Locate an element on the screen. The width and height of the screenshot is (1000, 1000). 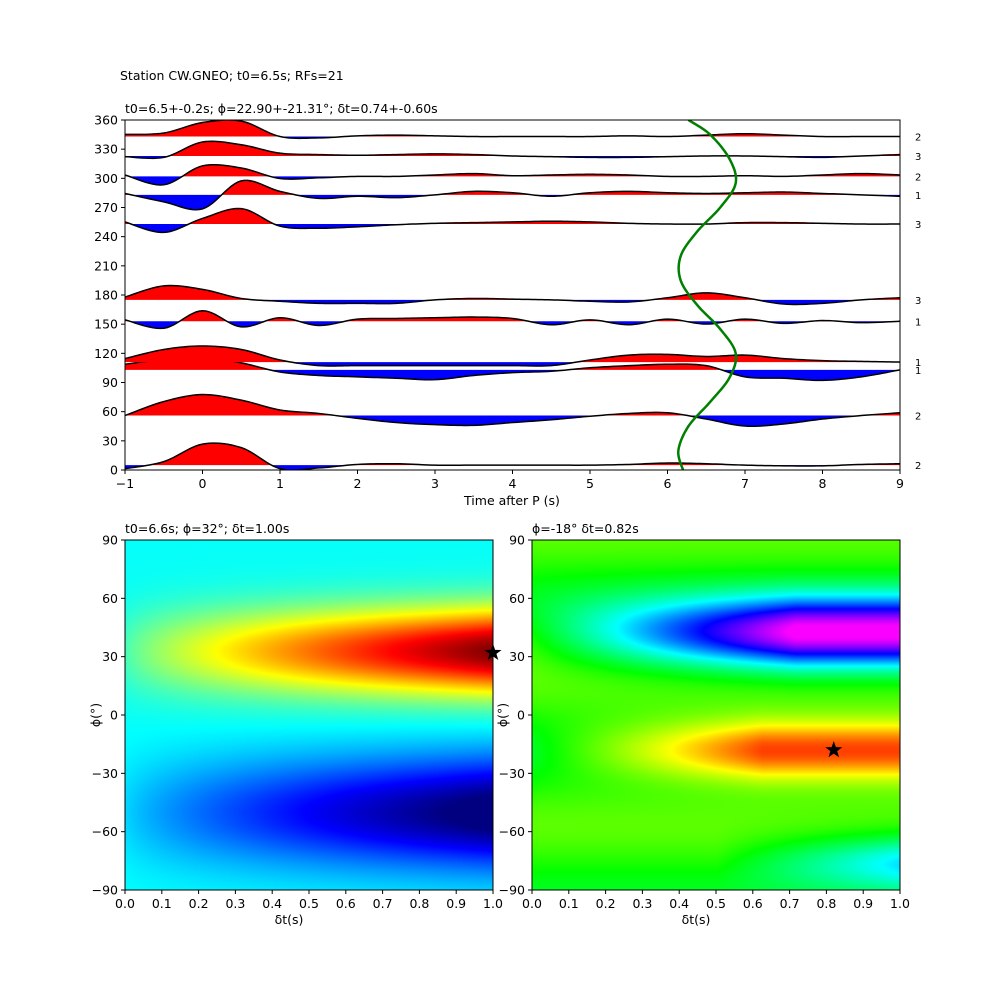
figure-title: Station CW.GNEO; t0=6.5s; RFs=21 is located at coordinates (232, 75).